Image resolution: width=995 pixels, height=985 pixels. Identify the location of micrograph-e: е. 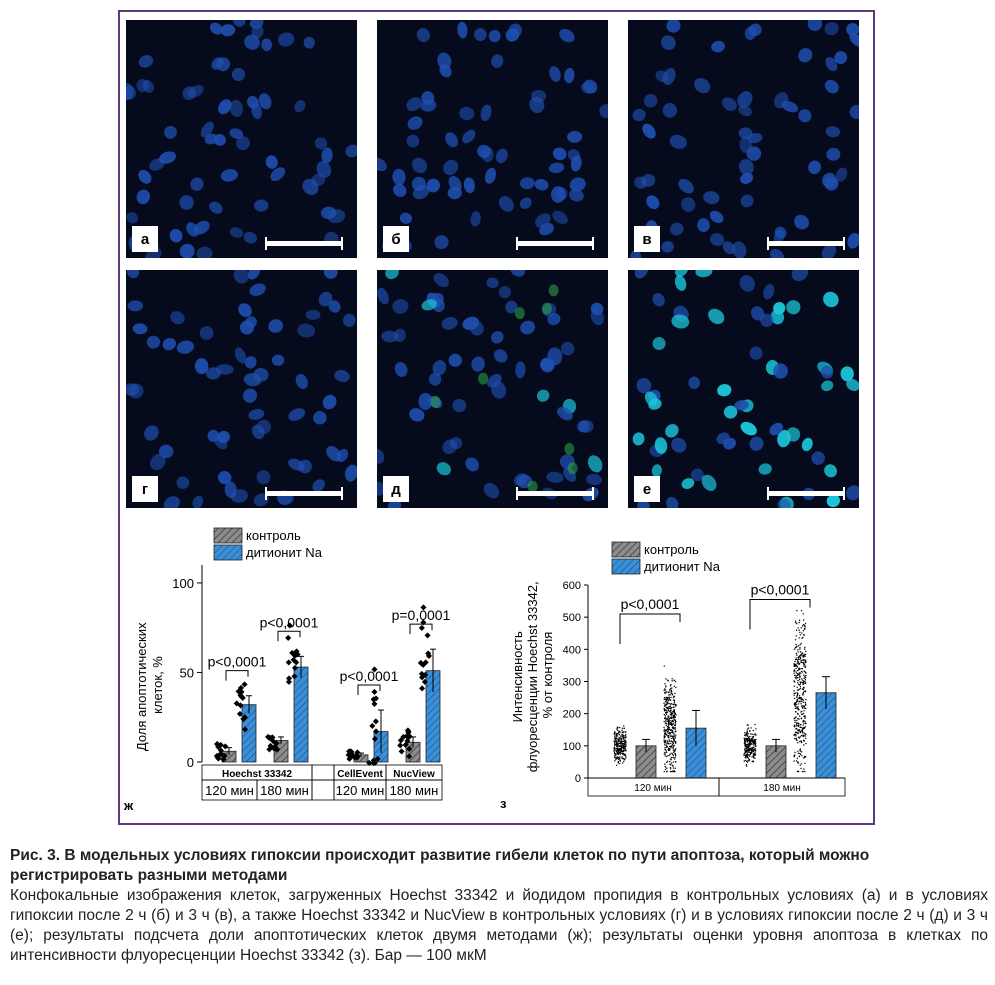
(743, 389).